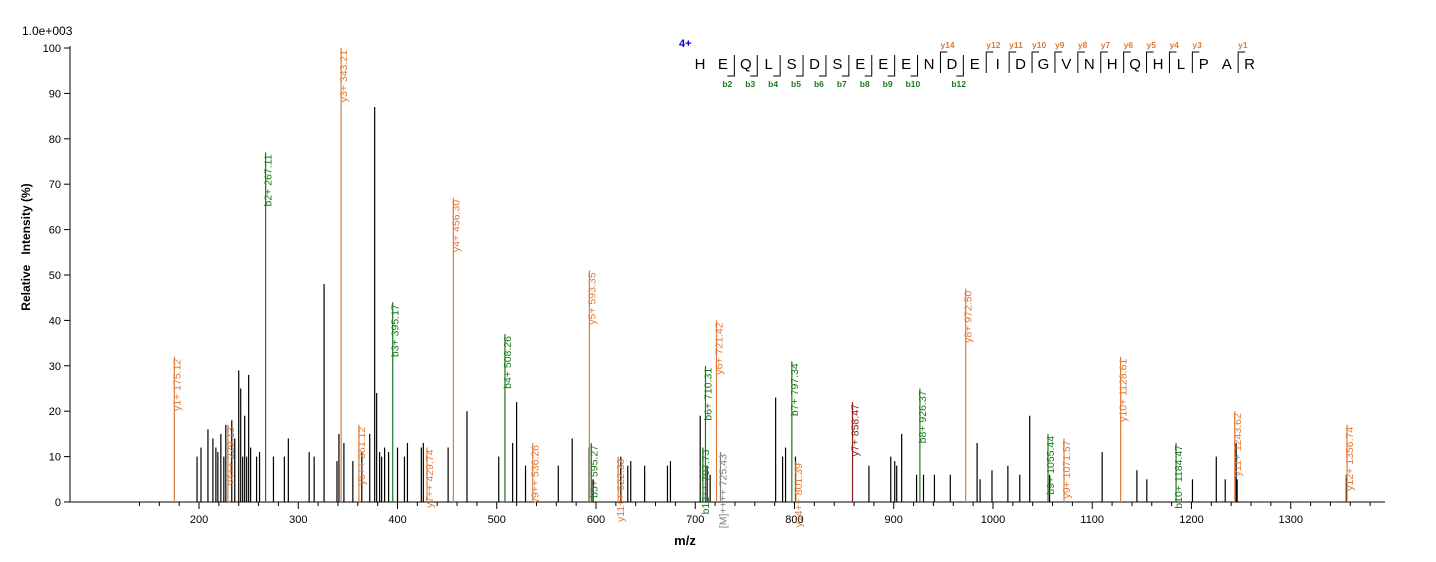  I want to click on peak-annotation-label: y11+ 1243.62, so click(1238, 444).